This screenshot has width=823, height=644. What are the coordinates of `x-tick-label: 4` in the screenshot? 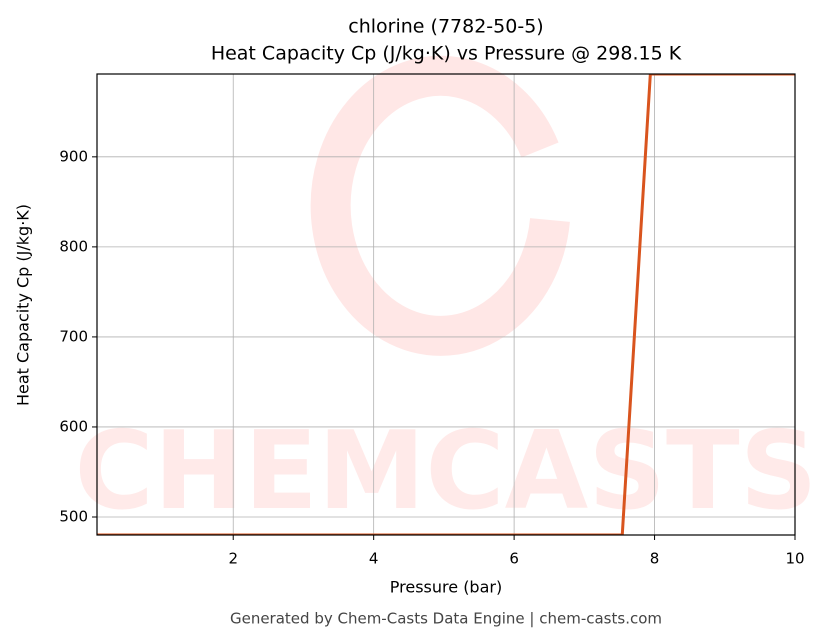 It's located at (374, 559).